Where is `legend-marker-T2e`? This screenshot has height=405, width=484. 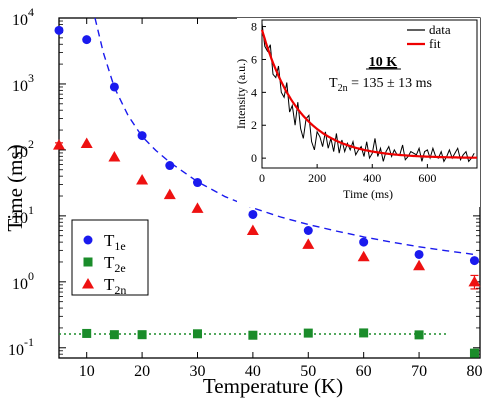 legend-marker-T2e is located at coordinates (88, 262).